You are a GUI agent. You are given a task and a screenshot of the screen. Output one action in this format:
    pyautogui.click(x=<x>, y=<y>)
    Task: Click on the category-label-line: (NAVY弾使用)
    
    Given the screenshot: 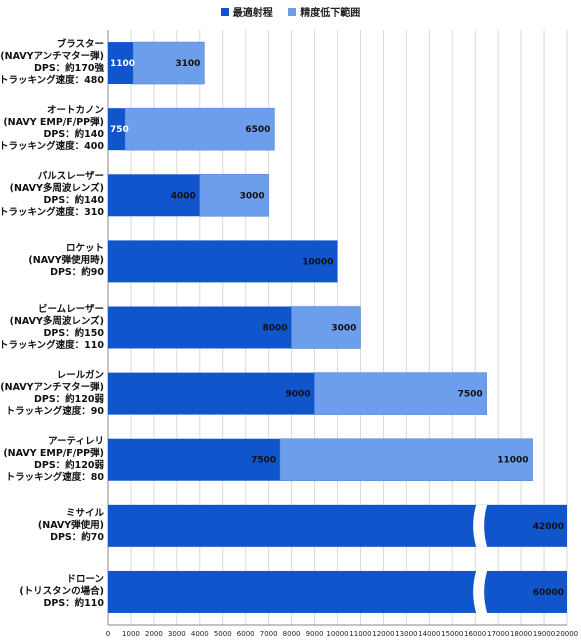 What is the action you would take?
    pyautogui.click(x=70, y=525)
    